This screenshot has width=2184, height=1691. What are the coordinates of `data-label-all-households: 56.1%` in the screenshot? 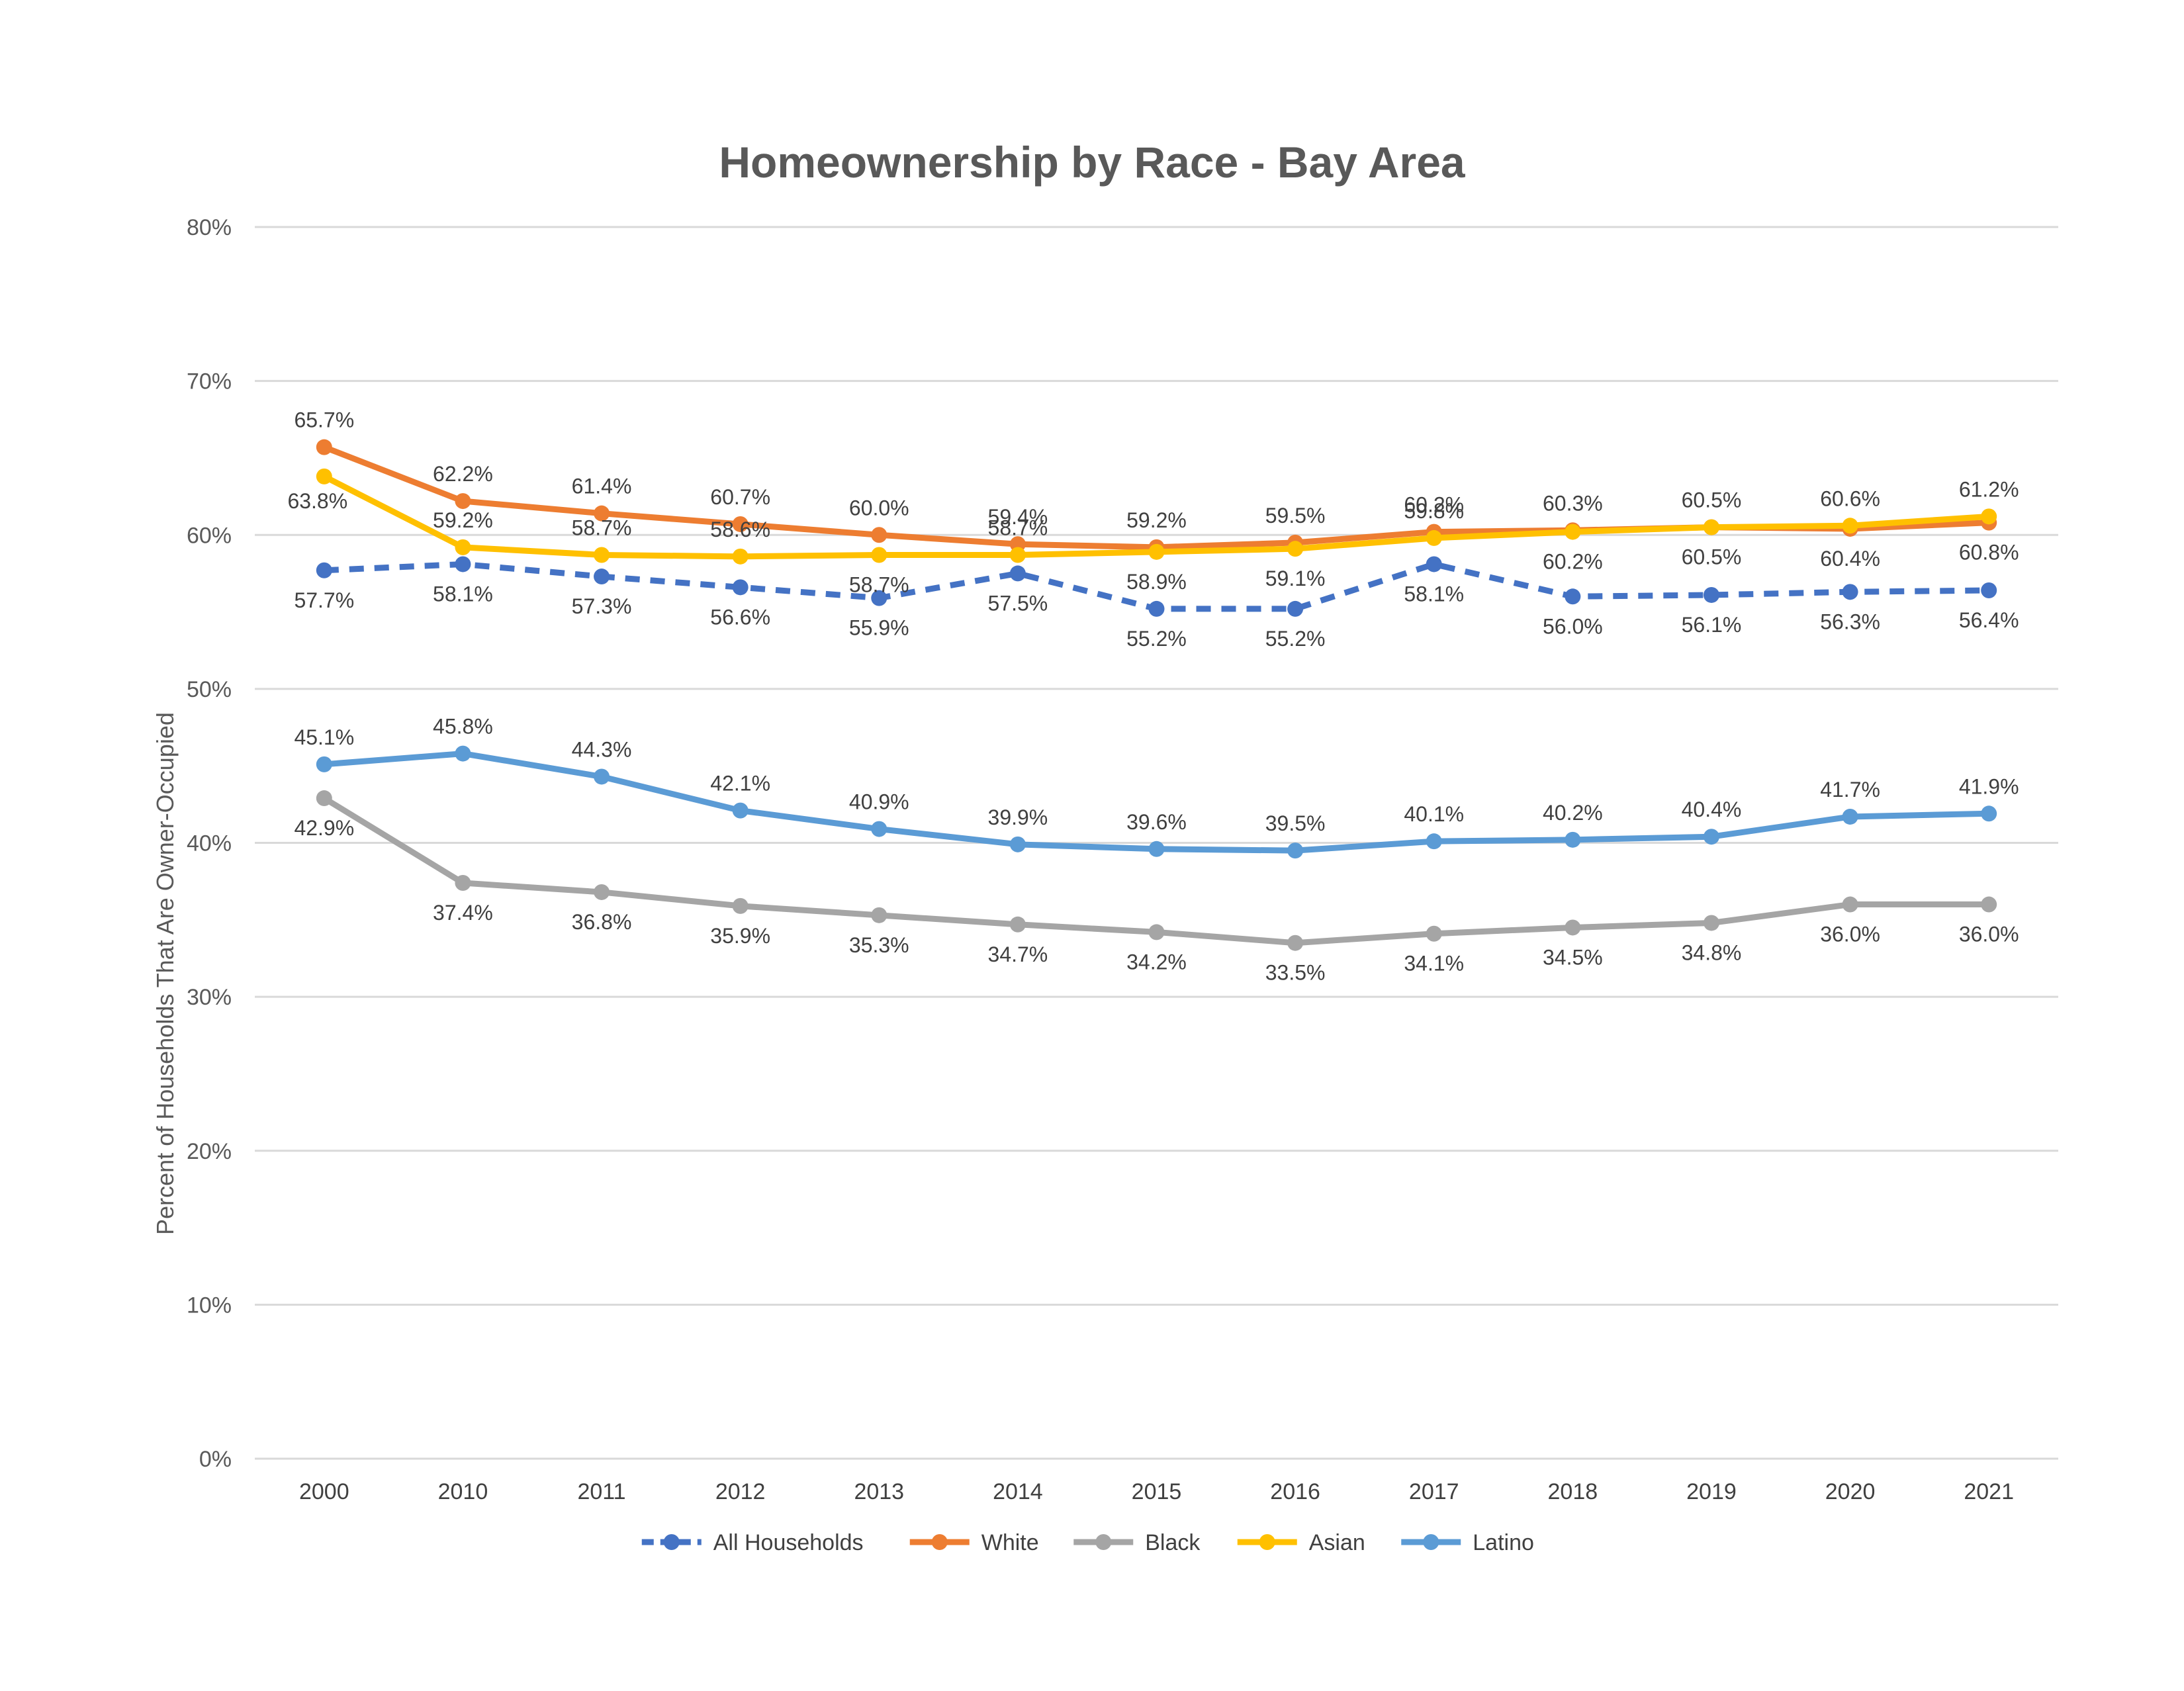 It's located at (1712, 625).